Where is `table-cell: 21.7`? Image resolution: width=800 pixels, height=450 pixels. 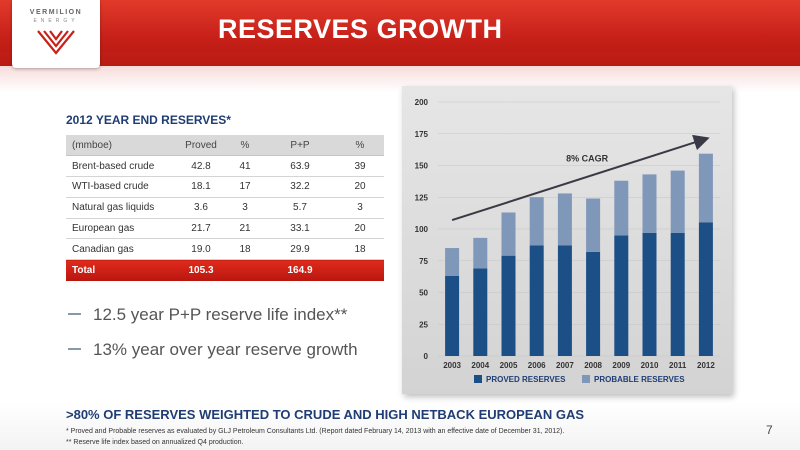 table-cell: 21.7 is located at coordinates (201, 229).